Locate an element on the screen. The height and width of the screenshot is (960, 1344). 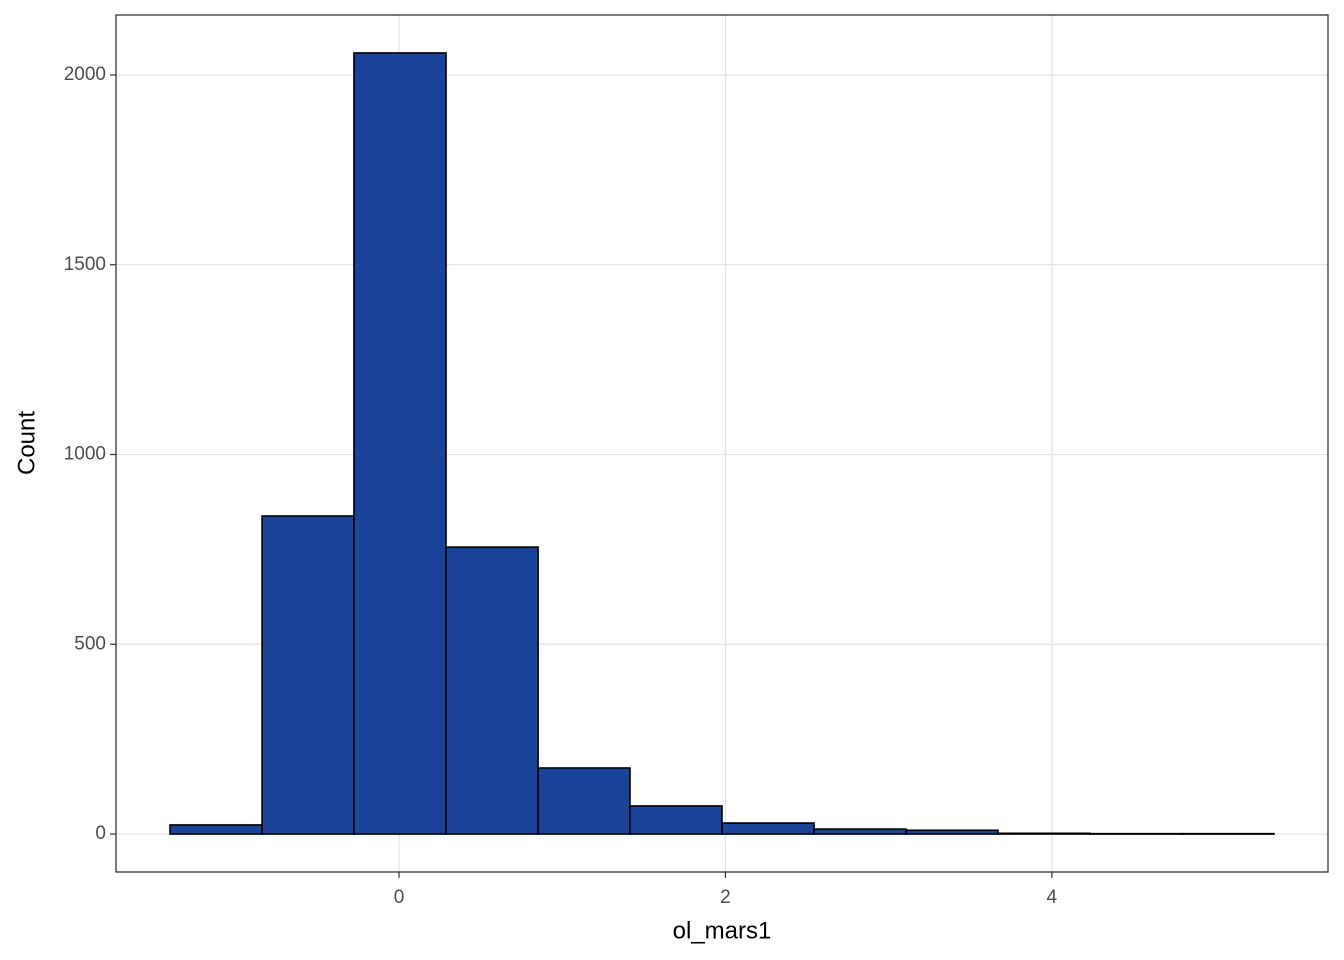
x-tick-label: 0 is located at coordinates (399, 897).